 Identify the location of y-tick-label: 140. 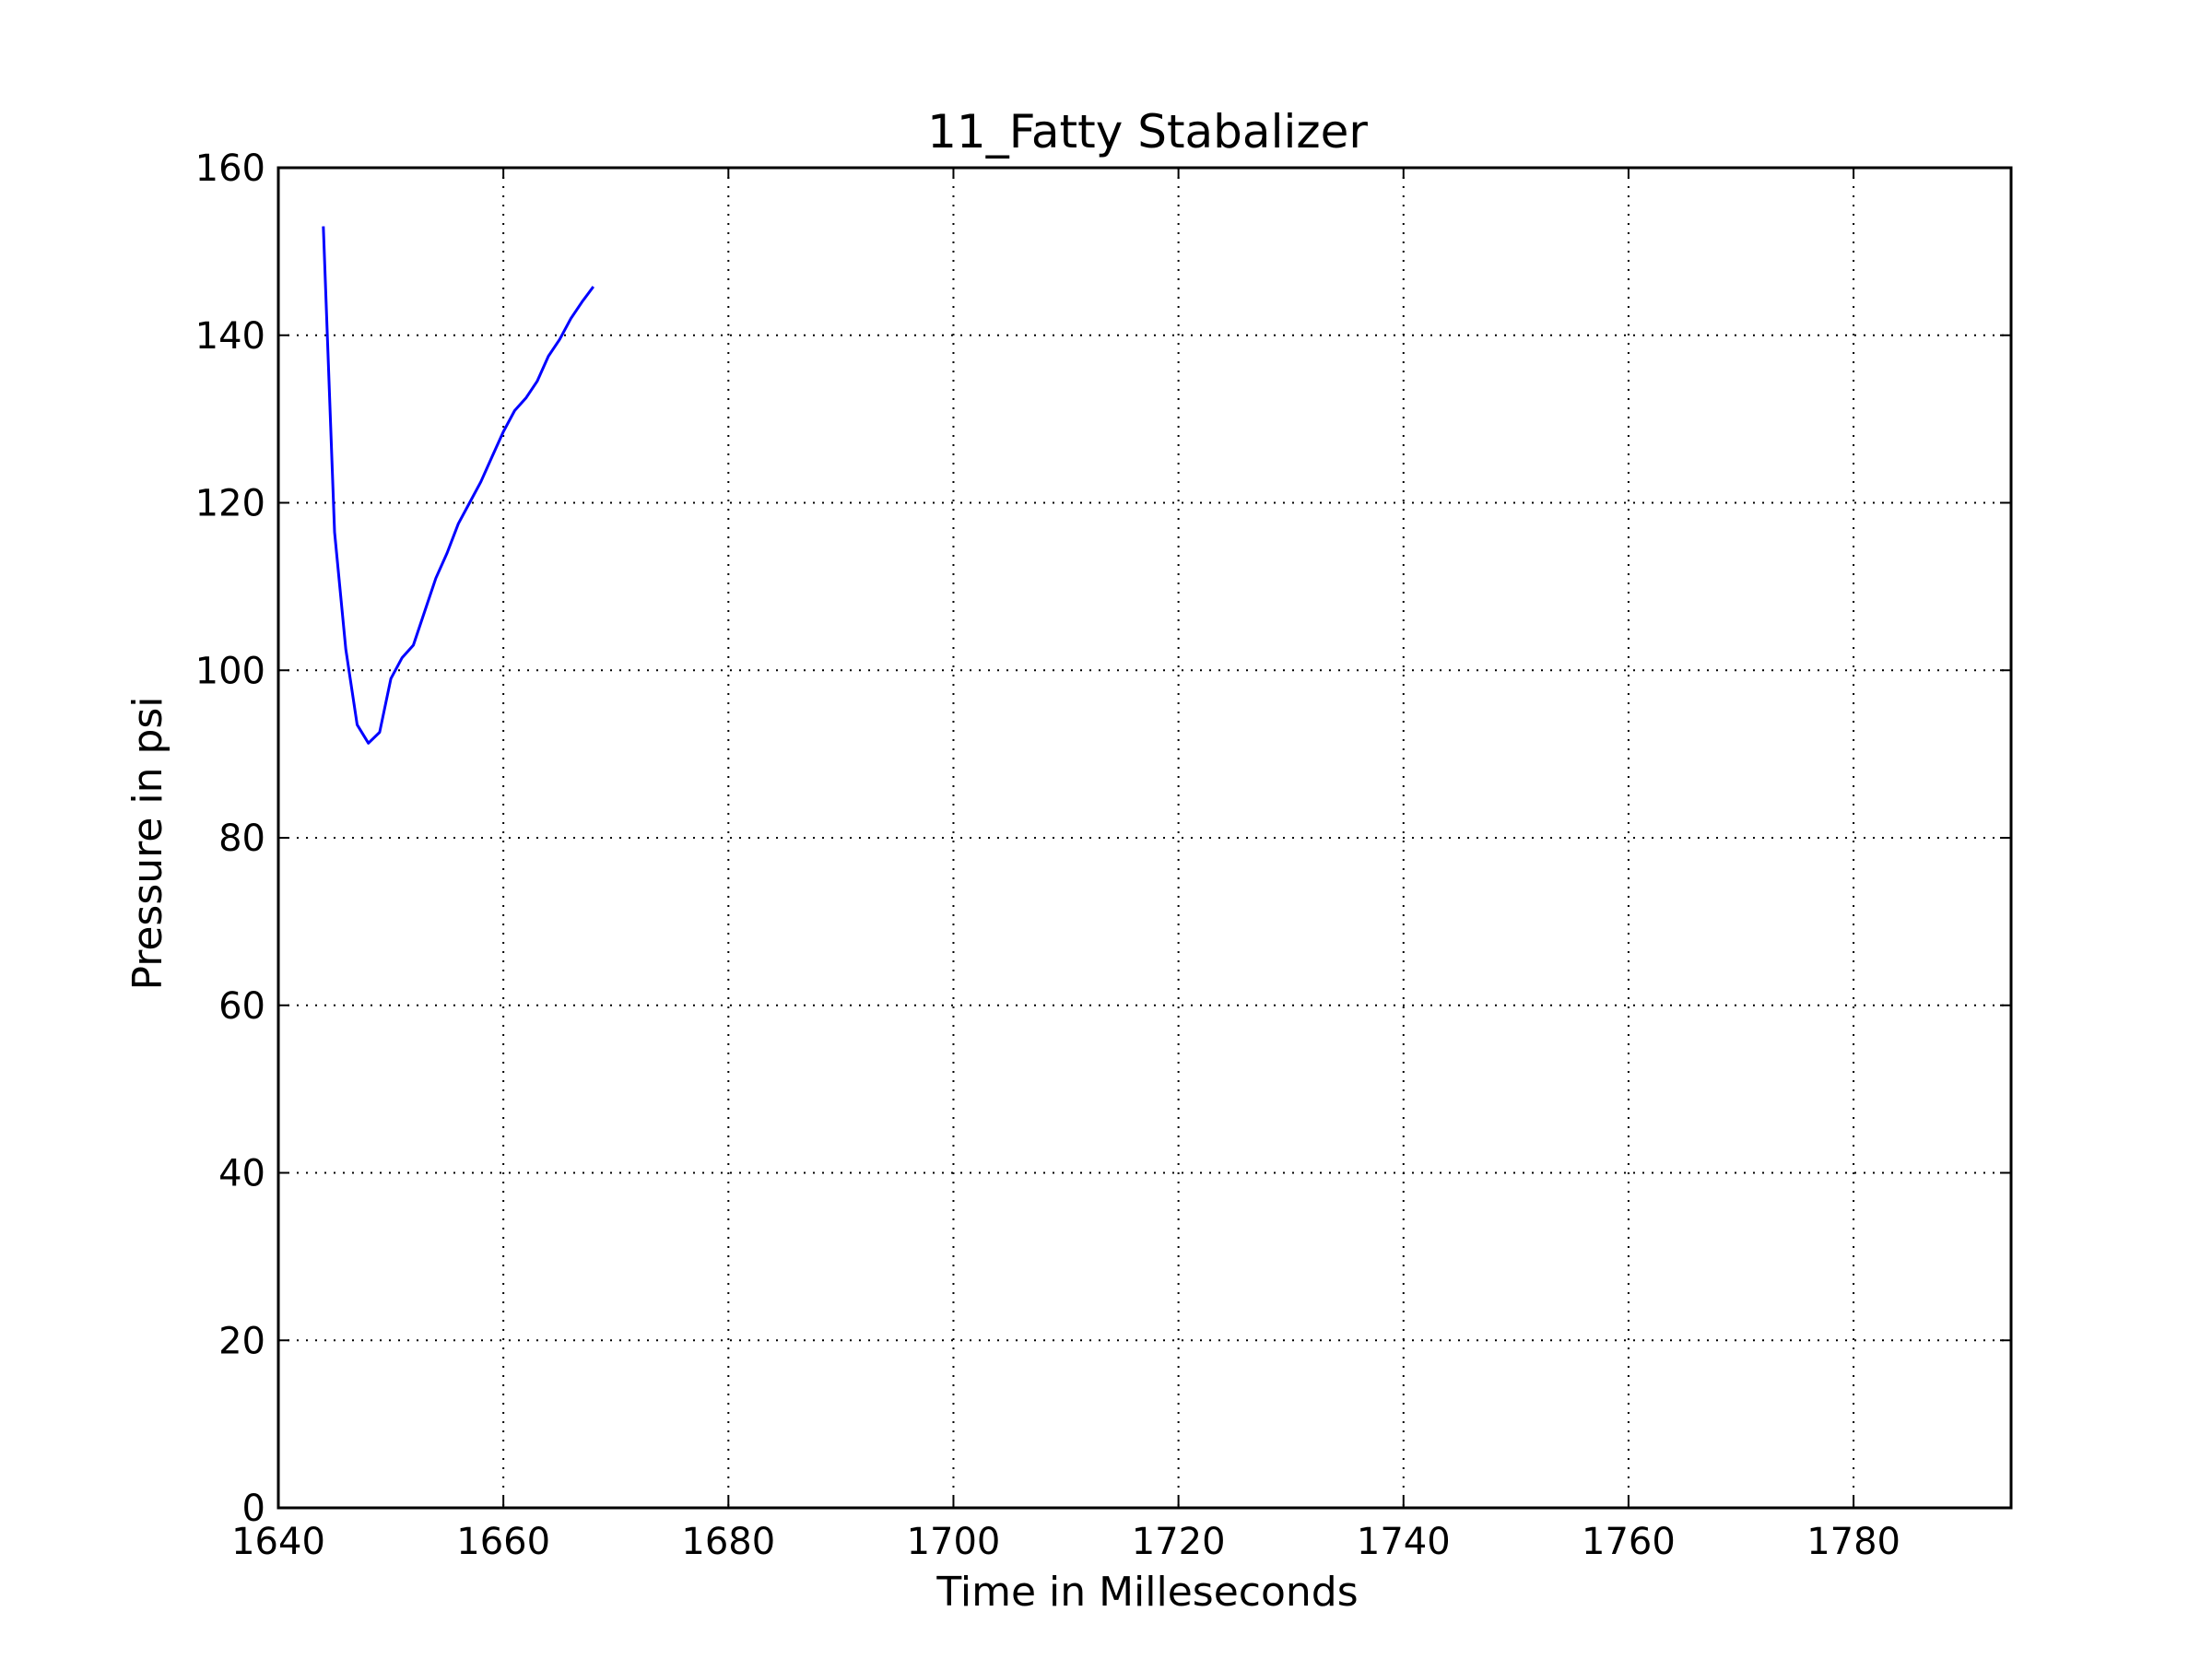
(230, 336).